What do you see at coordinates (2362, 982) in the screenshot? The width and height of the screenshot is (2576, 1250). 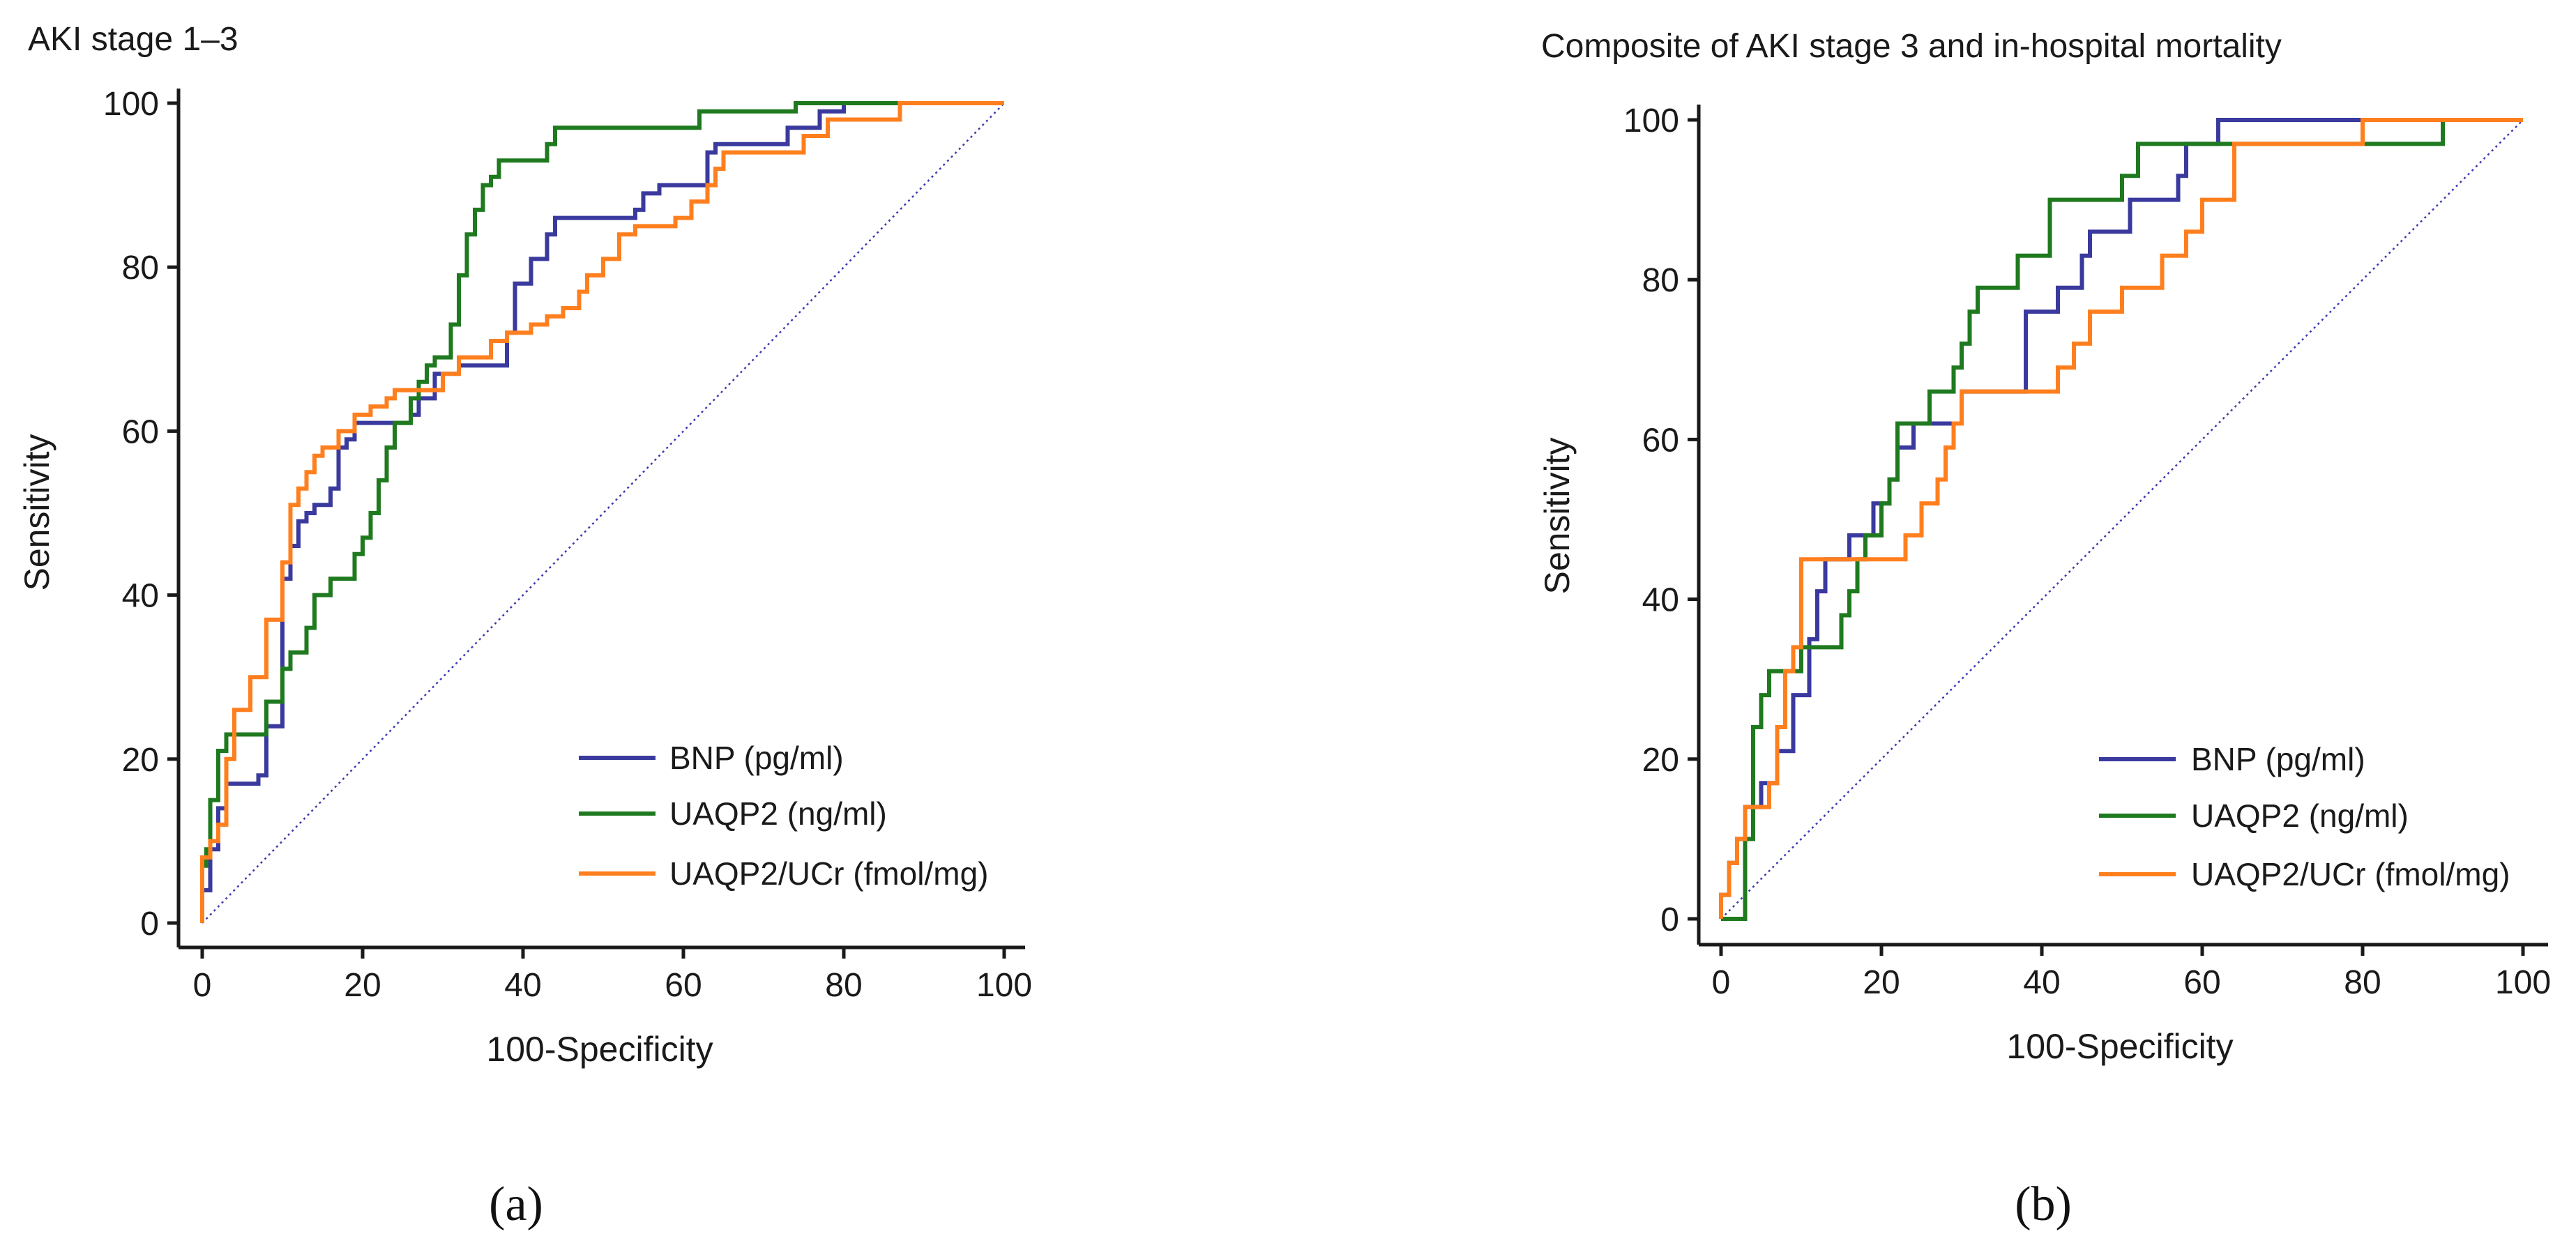 I see `panel-b-x-tick-label-80: 80` at bounding box center [2362, 982].